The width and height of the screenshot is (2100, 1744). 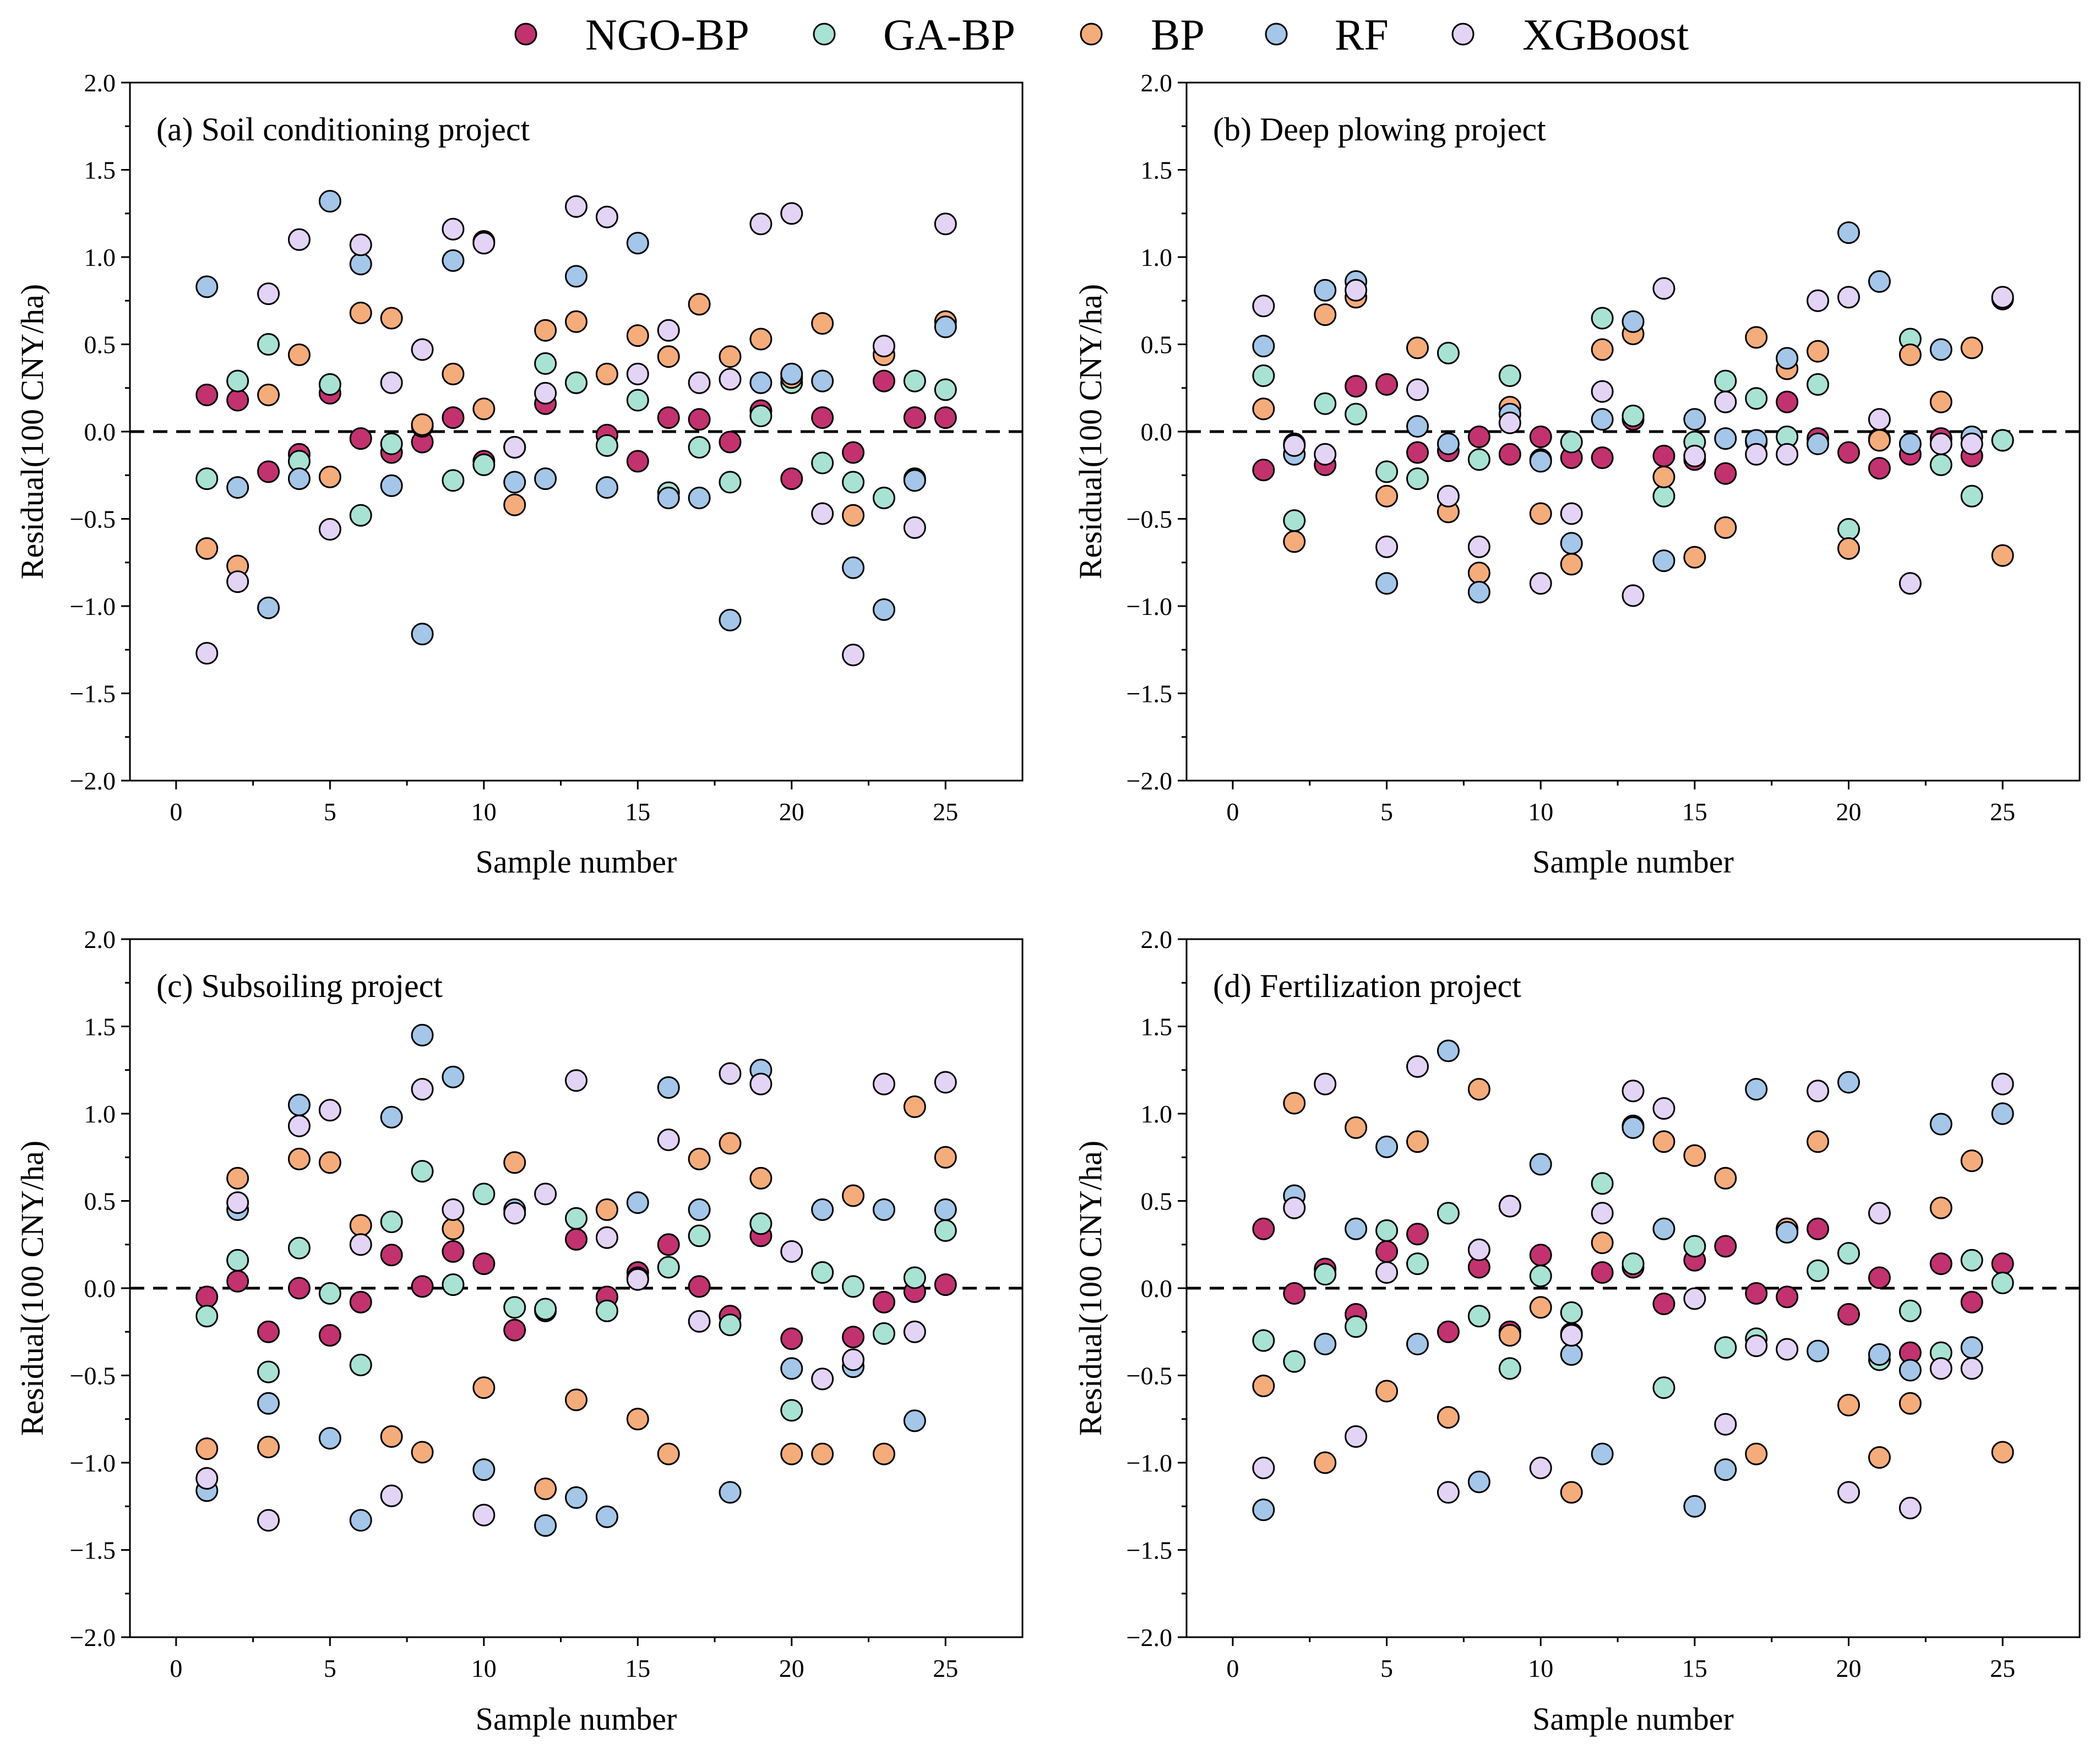 I want to click on y-tick-label: 1.0, so click(x=100, y=257).